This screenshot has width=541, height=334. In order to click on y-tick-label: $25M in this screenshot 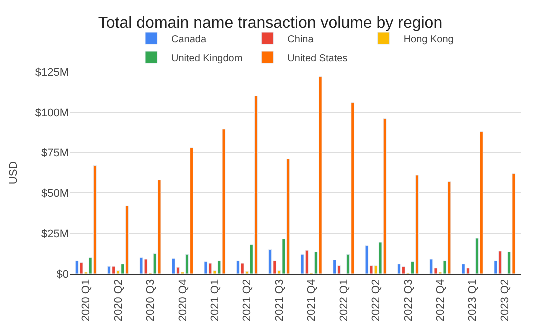, I will do `click(55, 234)`.